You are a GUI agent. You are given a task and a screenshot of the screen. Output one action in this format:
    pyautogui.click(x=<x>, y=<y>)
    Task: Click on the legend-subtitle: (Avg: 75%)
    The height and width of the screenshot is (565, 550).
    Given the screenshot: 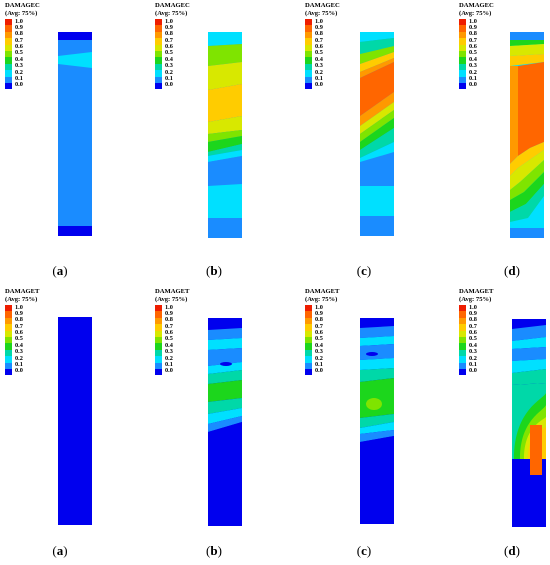 What is the action you would take?
    pyautogui.click(x=475, y=299)
    